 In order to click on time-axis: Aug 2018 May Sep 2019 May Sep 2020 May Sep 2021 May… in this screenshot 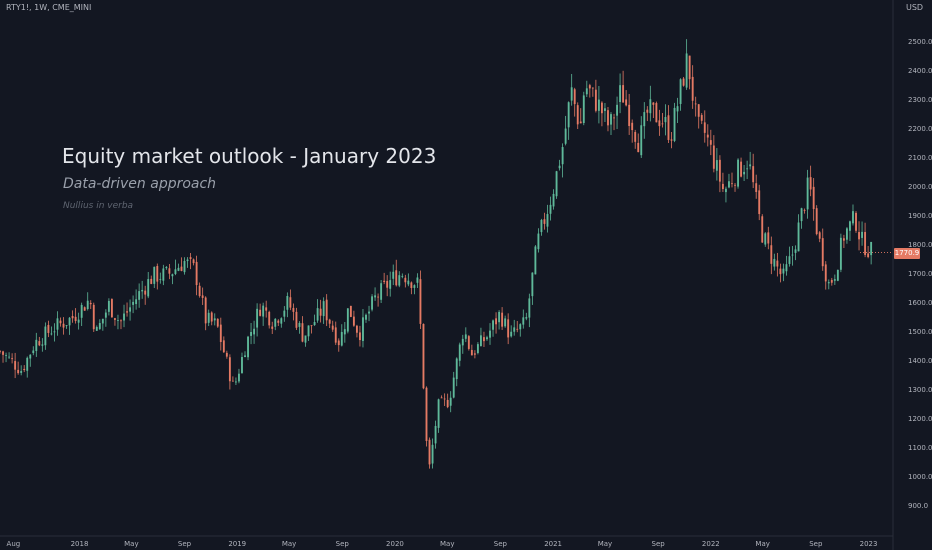, I will do `click(442, 544)`.